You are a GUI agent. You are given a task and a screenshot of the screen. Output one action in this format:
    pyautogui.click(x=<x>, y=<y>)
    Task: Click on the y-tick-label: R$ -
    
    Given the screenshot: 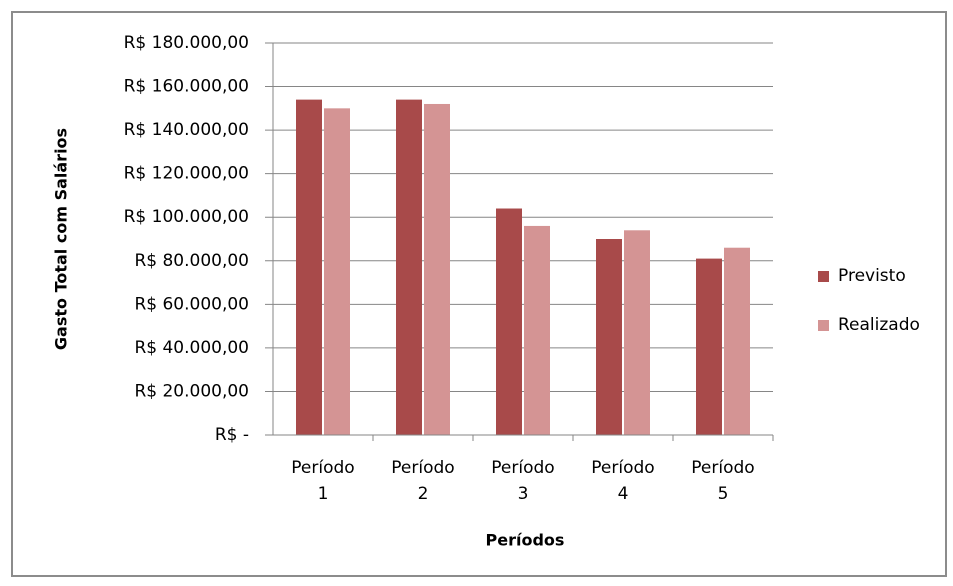 What is the action you would take?
    pyautogui.click(x=232, y=435)
    